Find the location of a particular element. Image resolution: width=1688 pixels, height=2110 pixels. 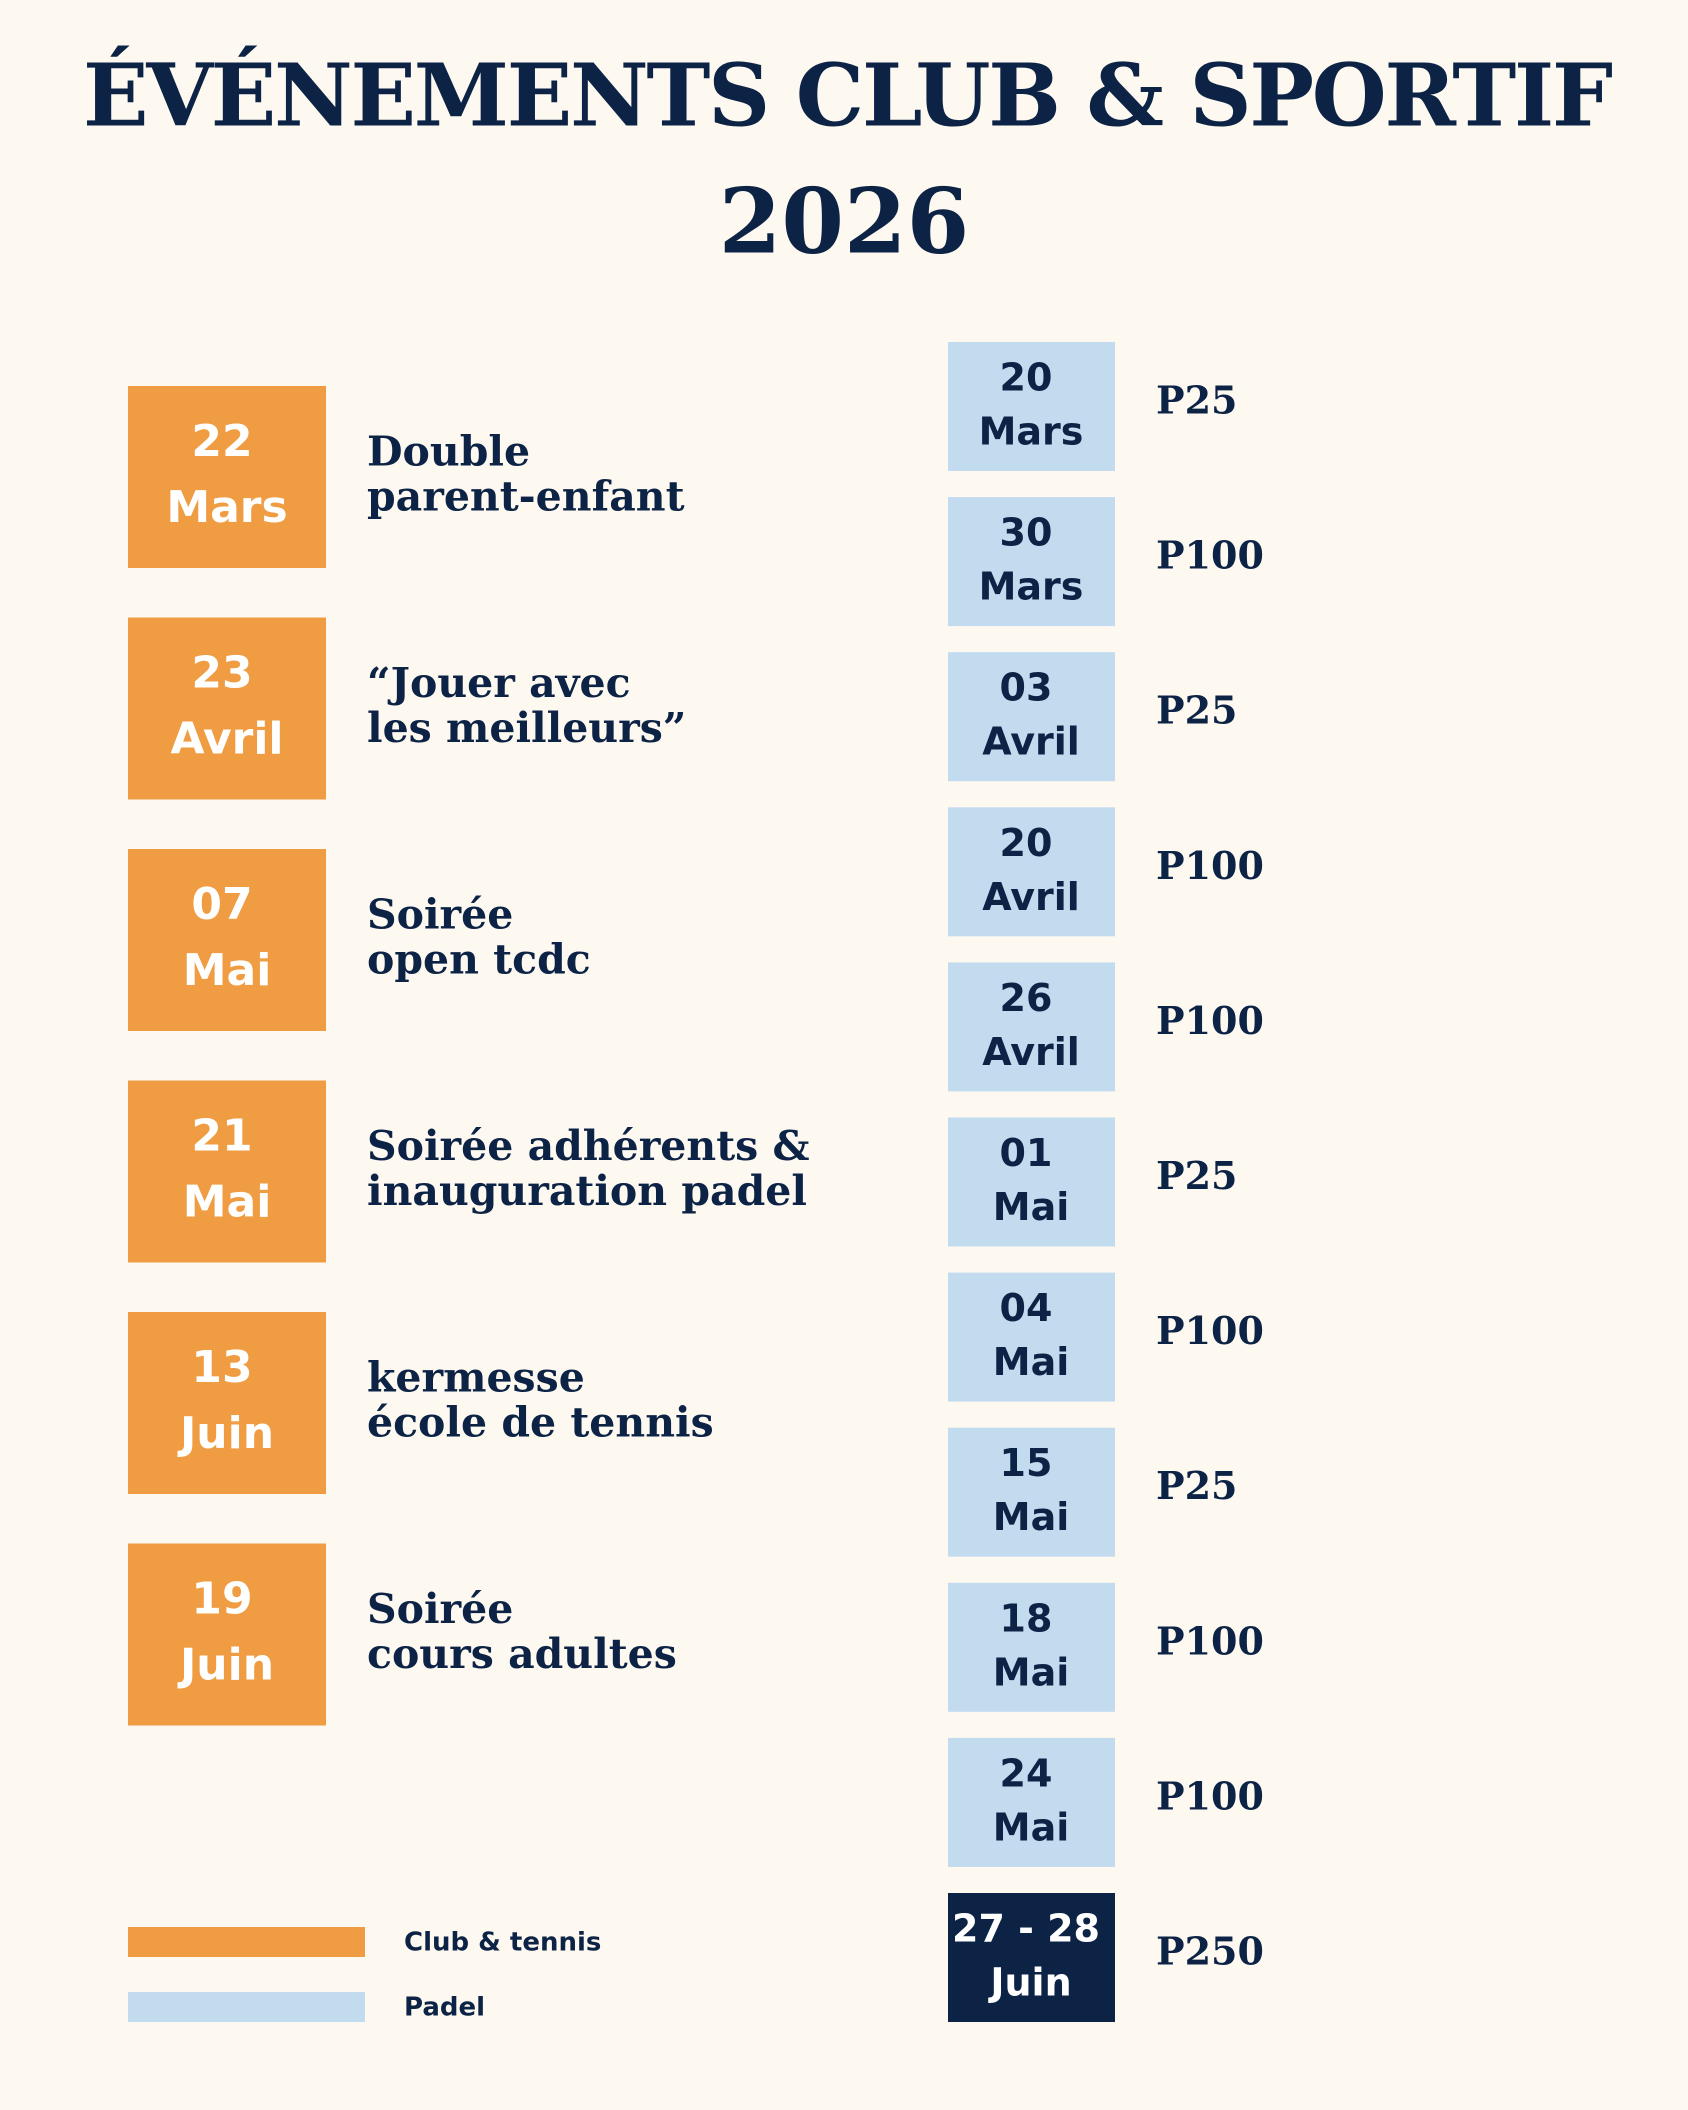

padel-level: P250 is located at coordinates (1210, 1951).